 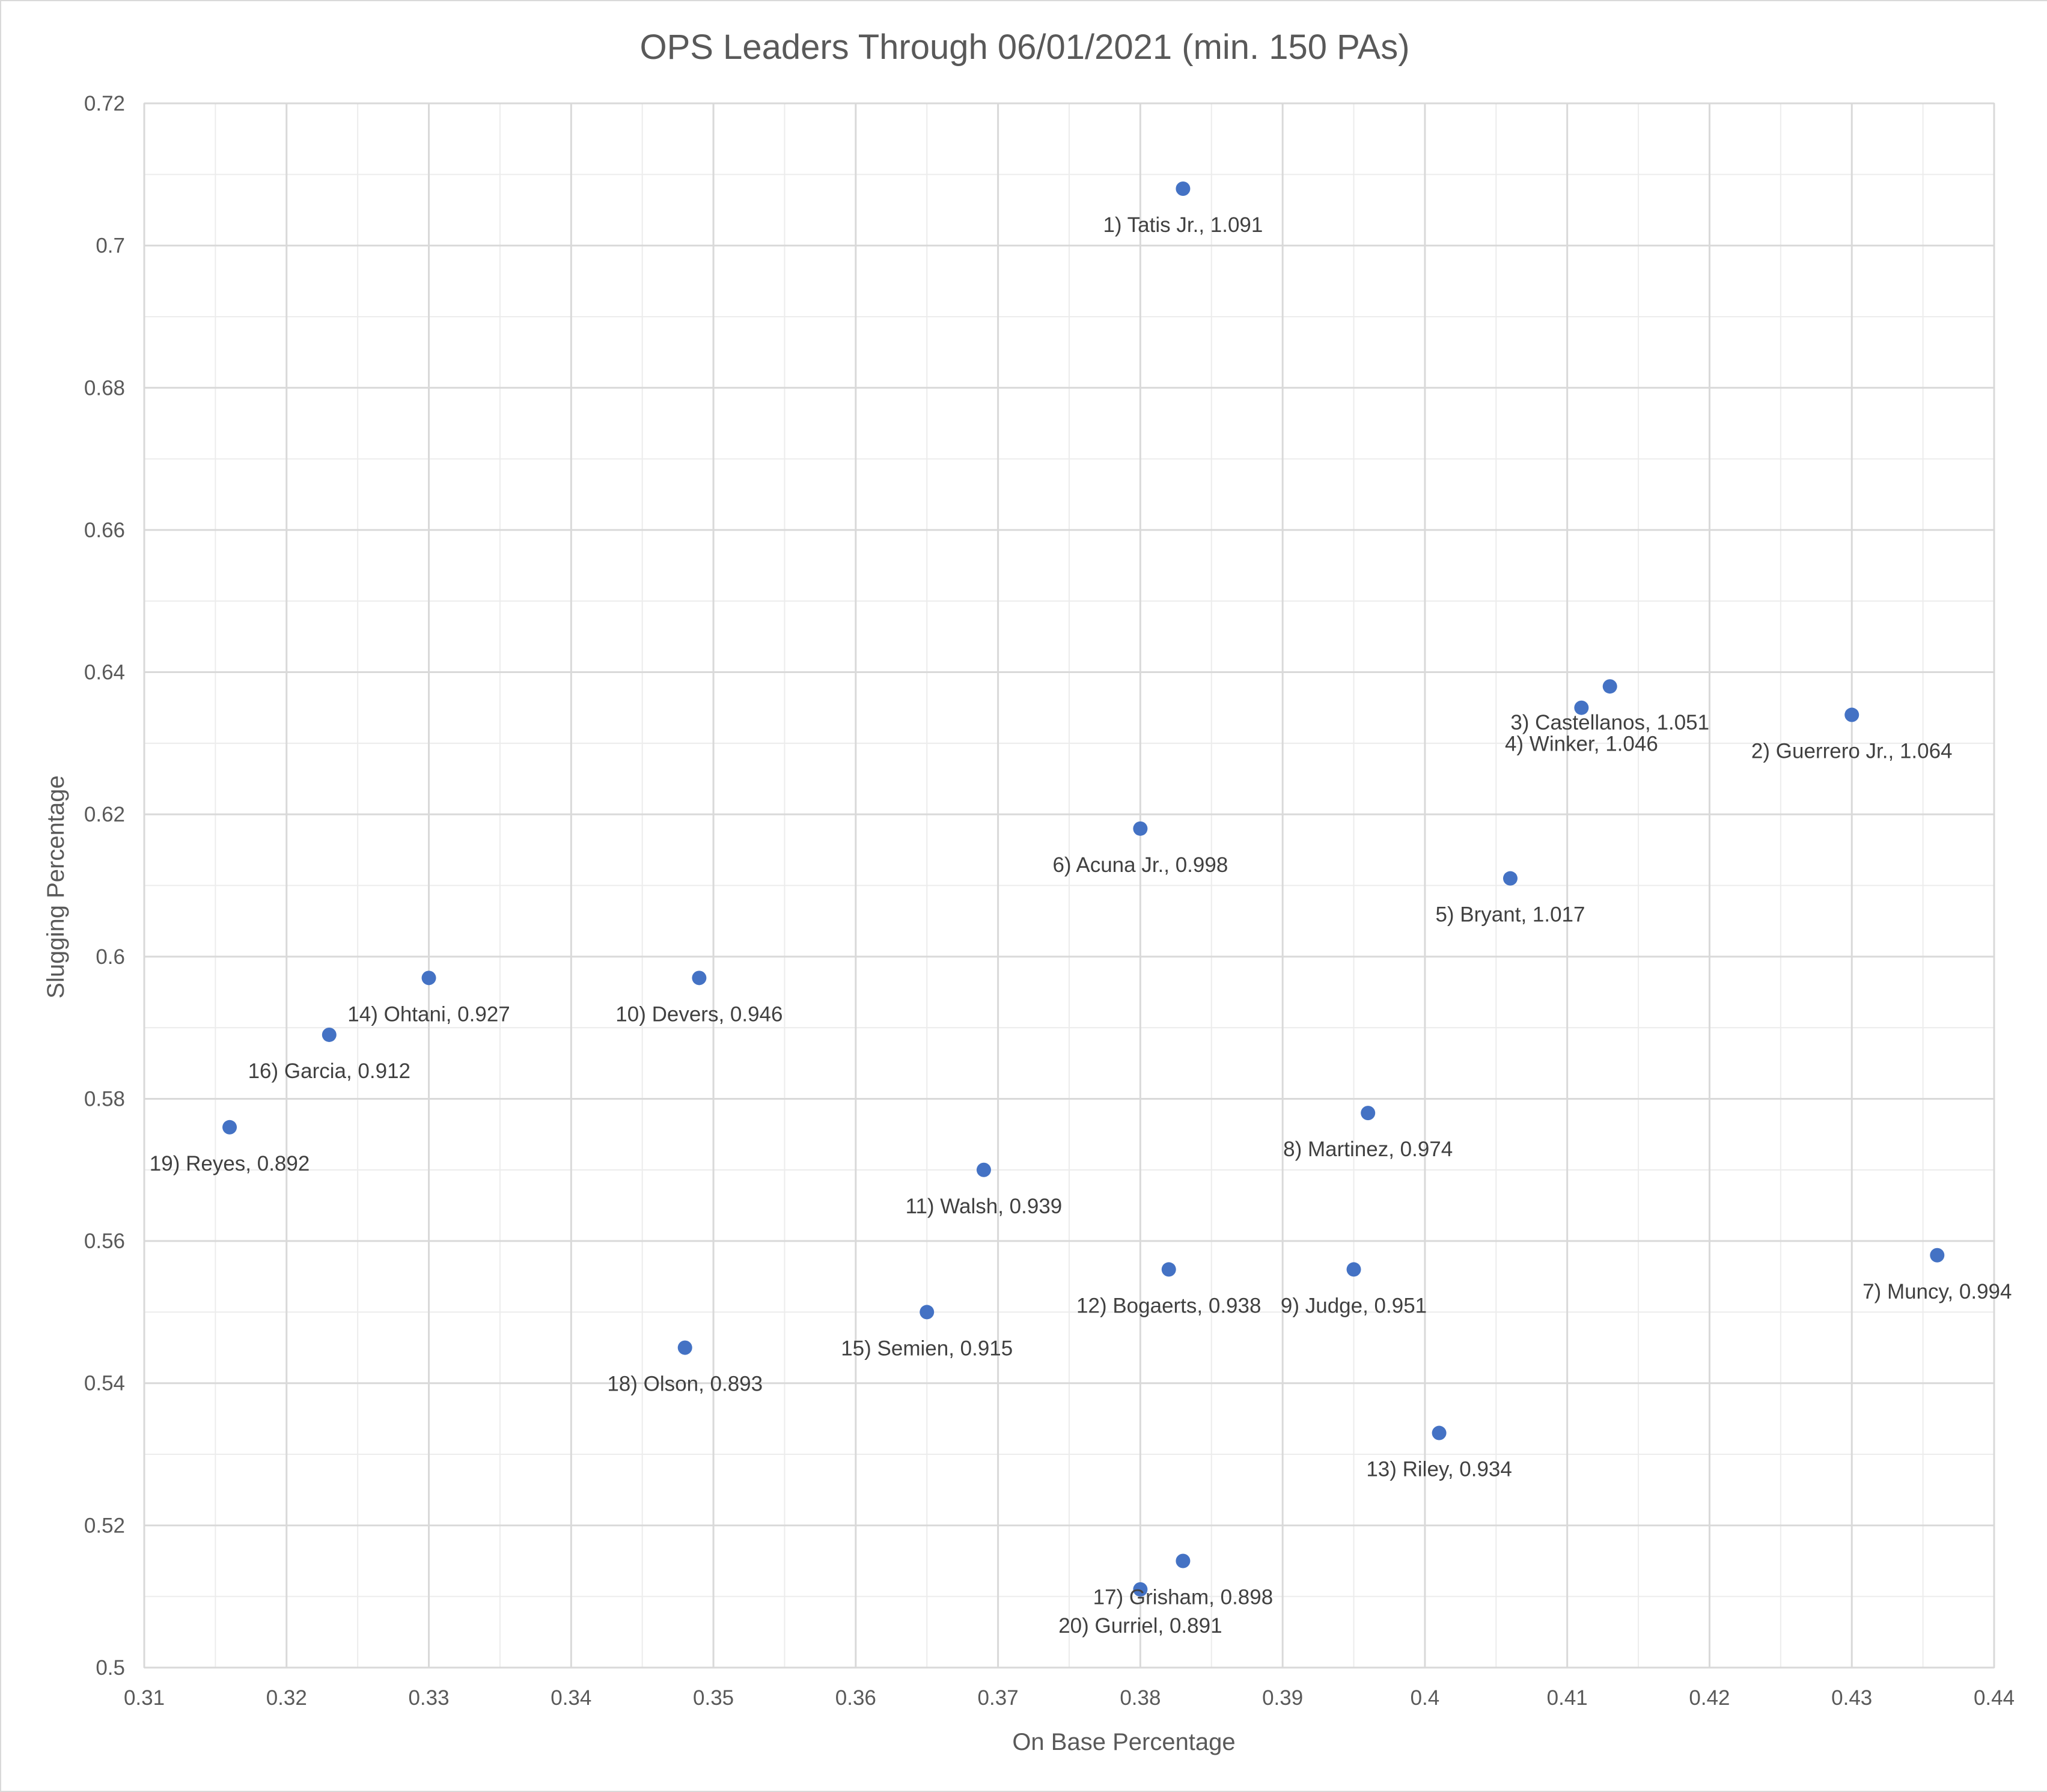 I want to click on x-tick-label: 0.36, so click(x=855, y=1698).